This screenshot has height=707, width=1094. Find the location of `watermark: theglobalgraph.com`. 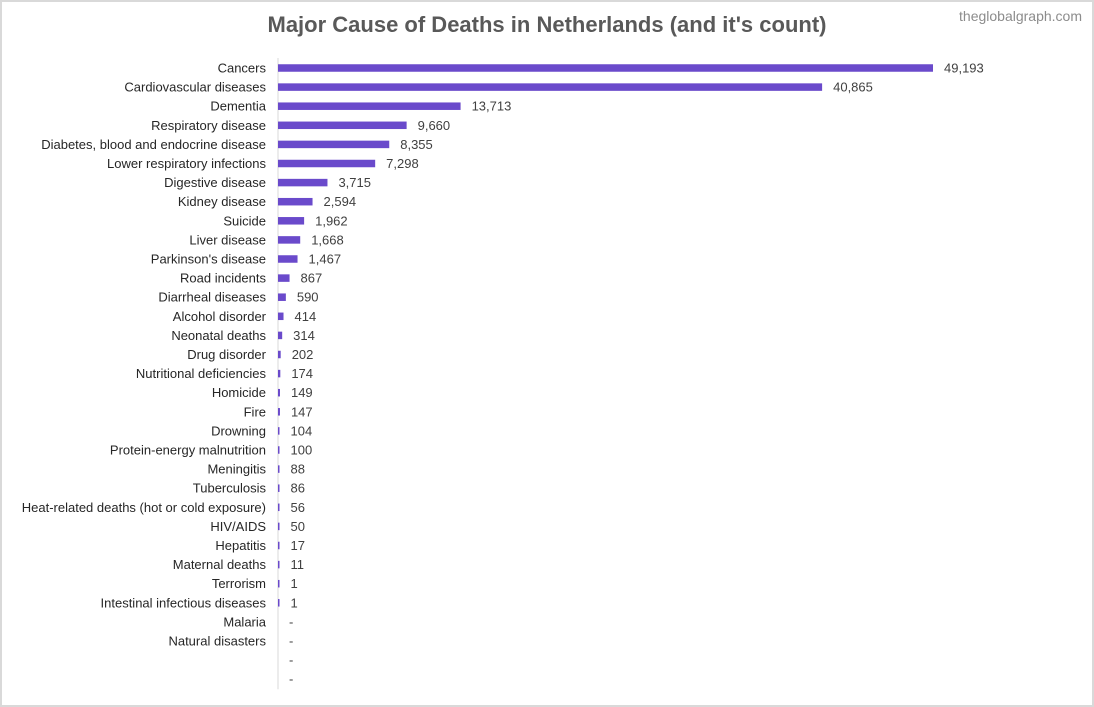

watermark: theglobalgraph.com is located at coordinates (1020, 16).